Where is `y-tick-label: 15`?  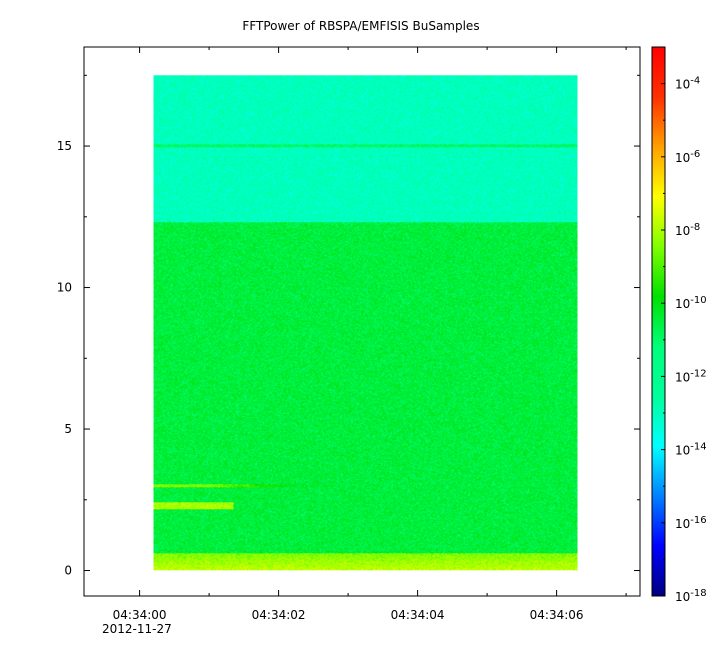
y-tick-label: 15 is located at coordinates (64, 146).